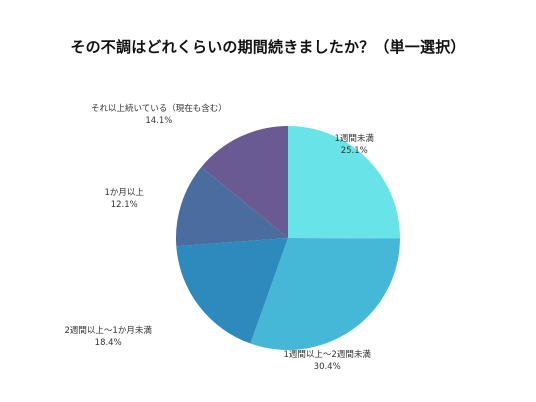  What do you see at coordinates (124, 205) in the screenshot?
I see `slice-3-percent: 12.1%` at bounding box center [124, 205].